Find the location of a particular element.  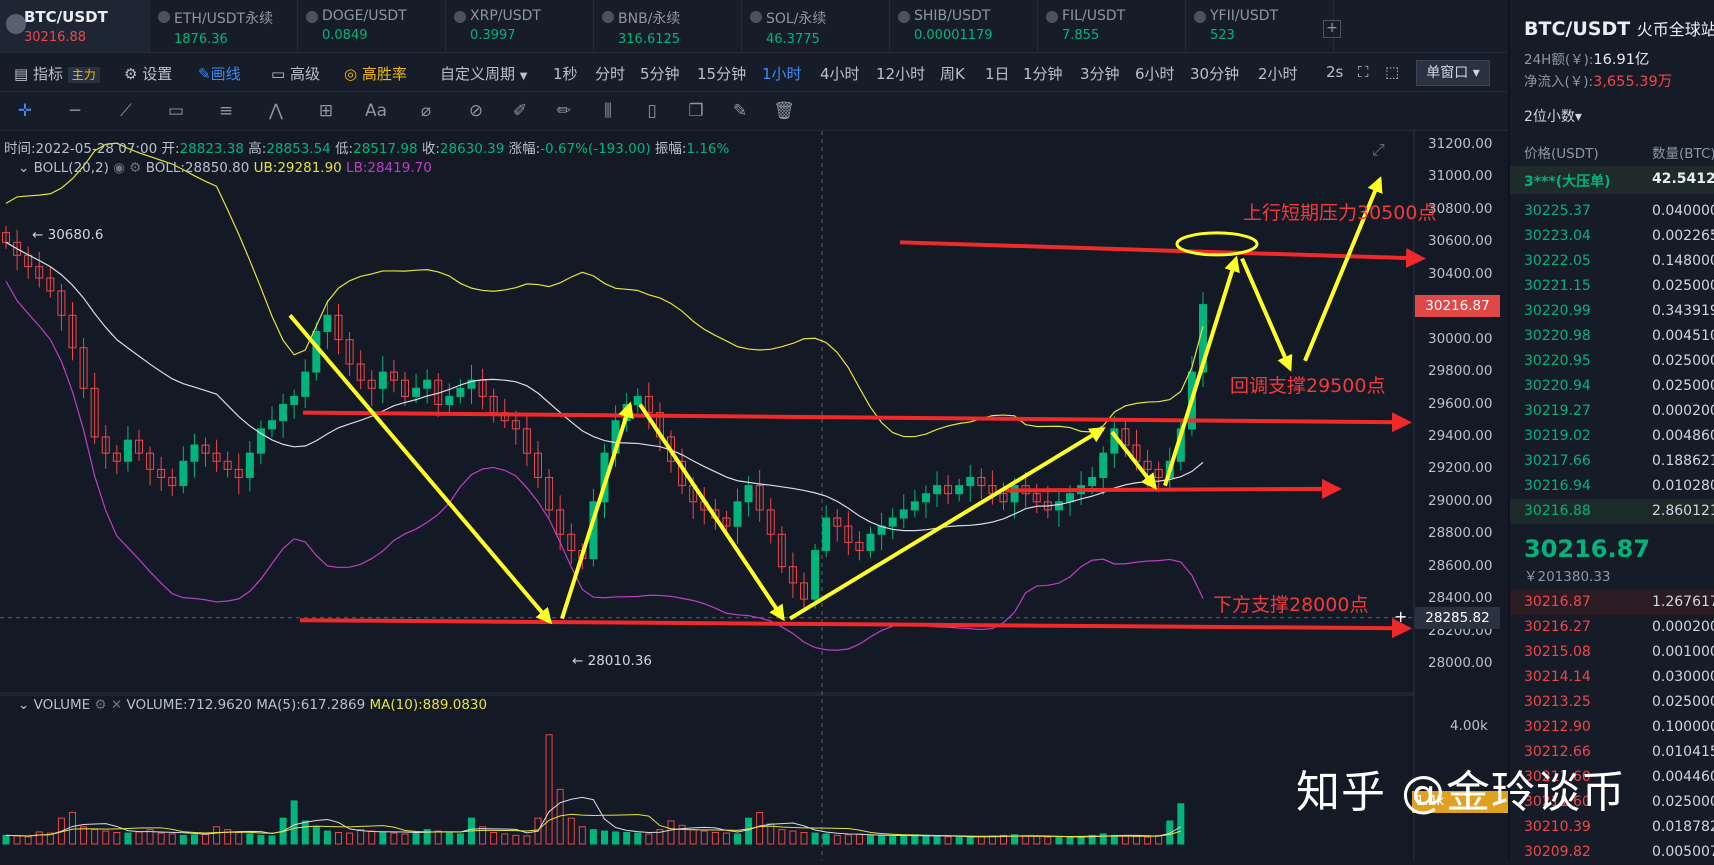

eye-icon: ◉ is located at coordinates (119, 168).